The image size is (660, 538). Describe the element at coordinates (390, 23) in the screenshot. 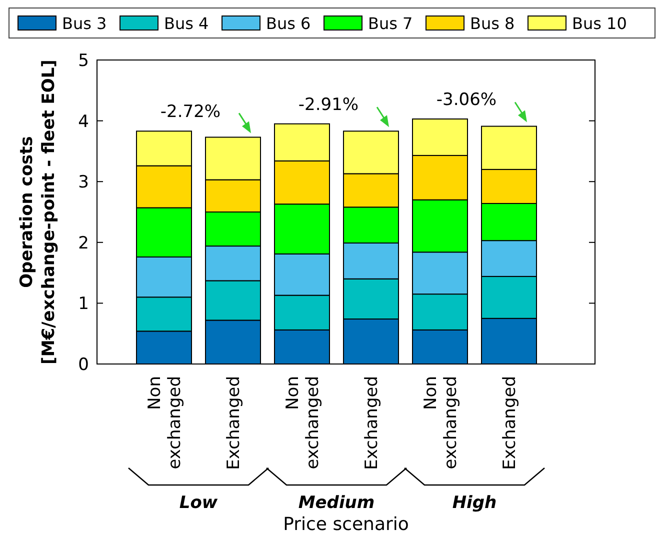

I see `legend-label: Bus 7` at that location.